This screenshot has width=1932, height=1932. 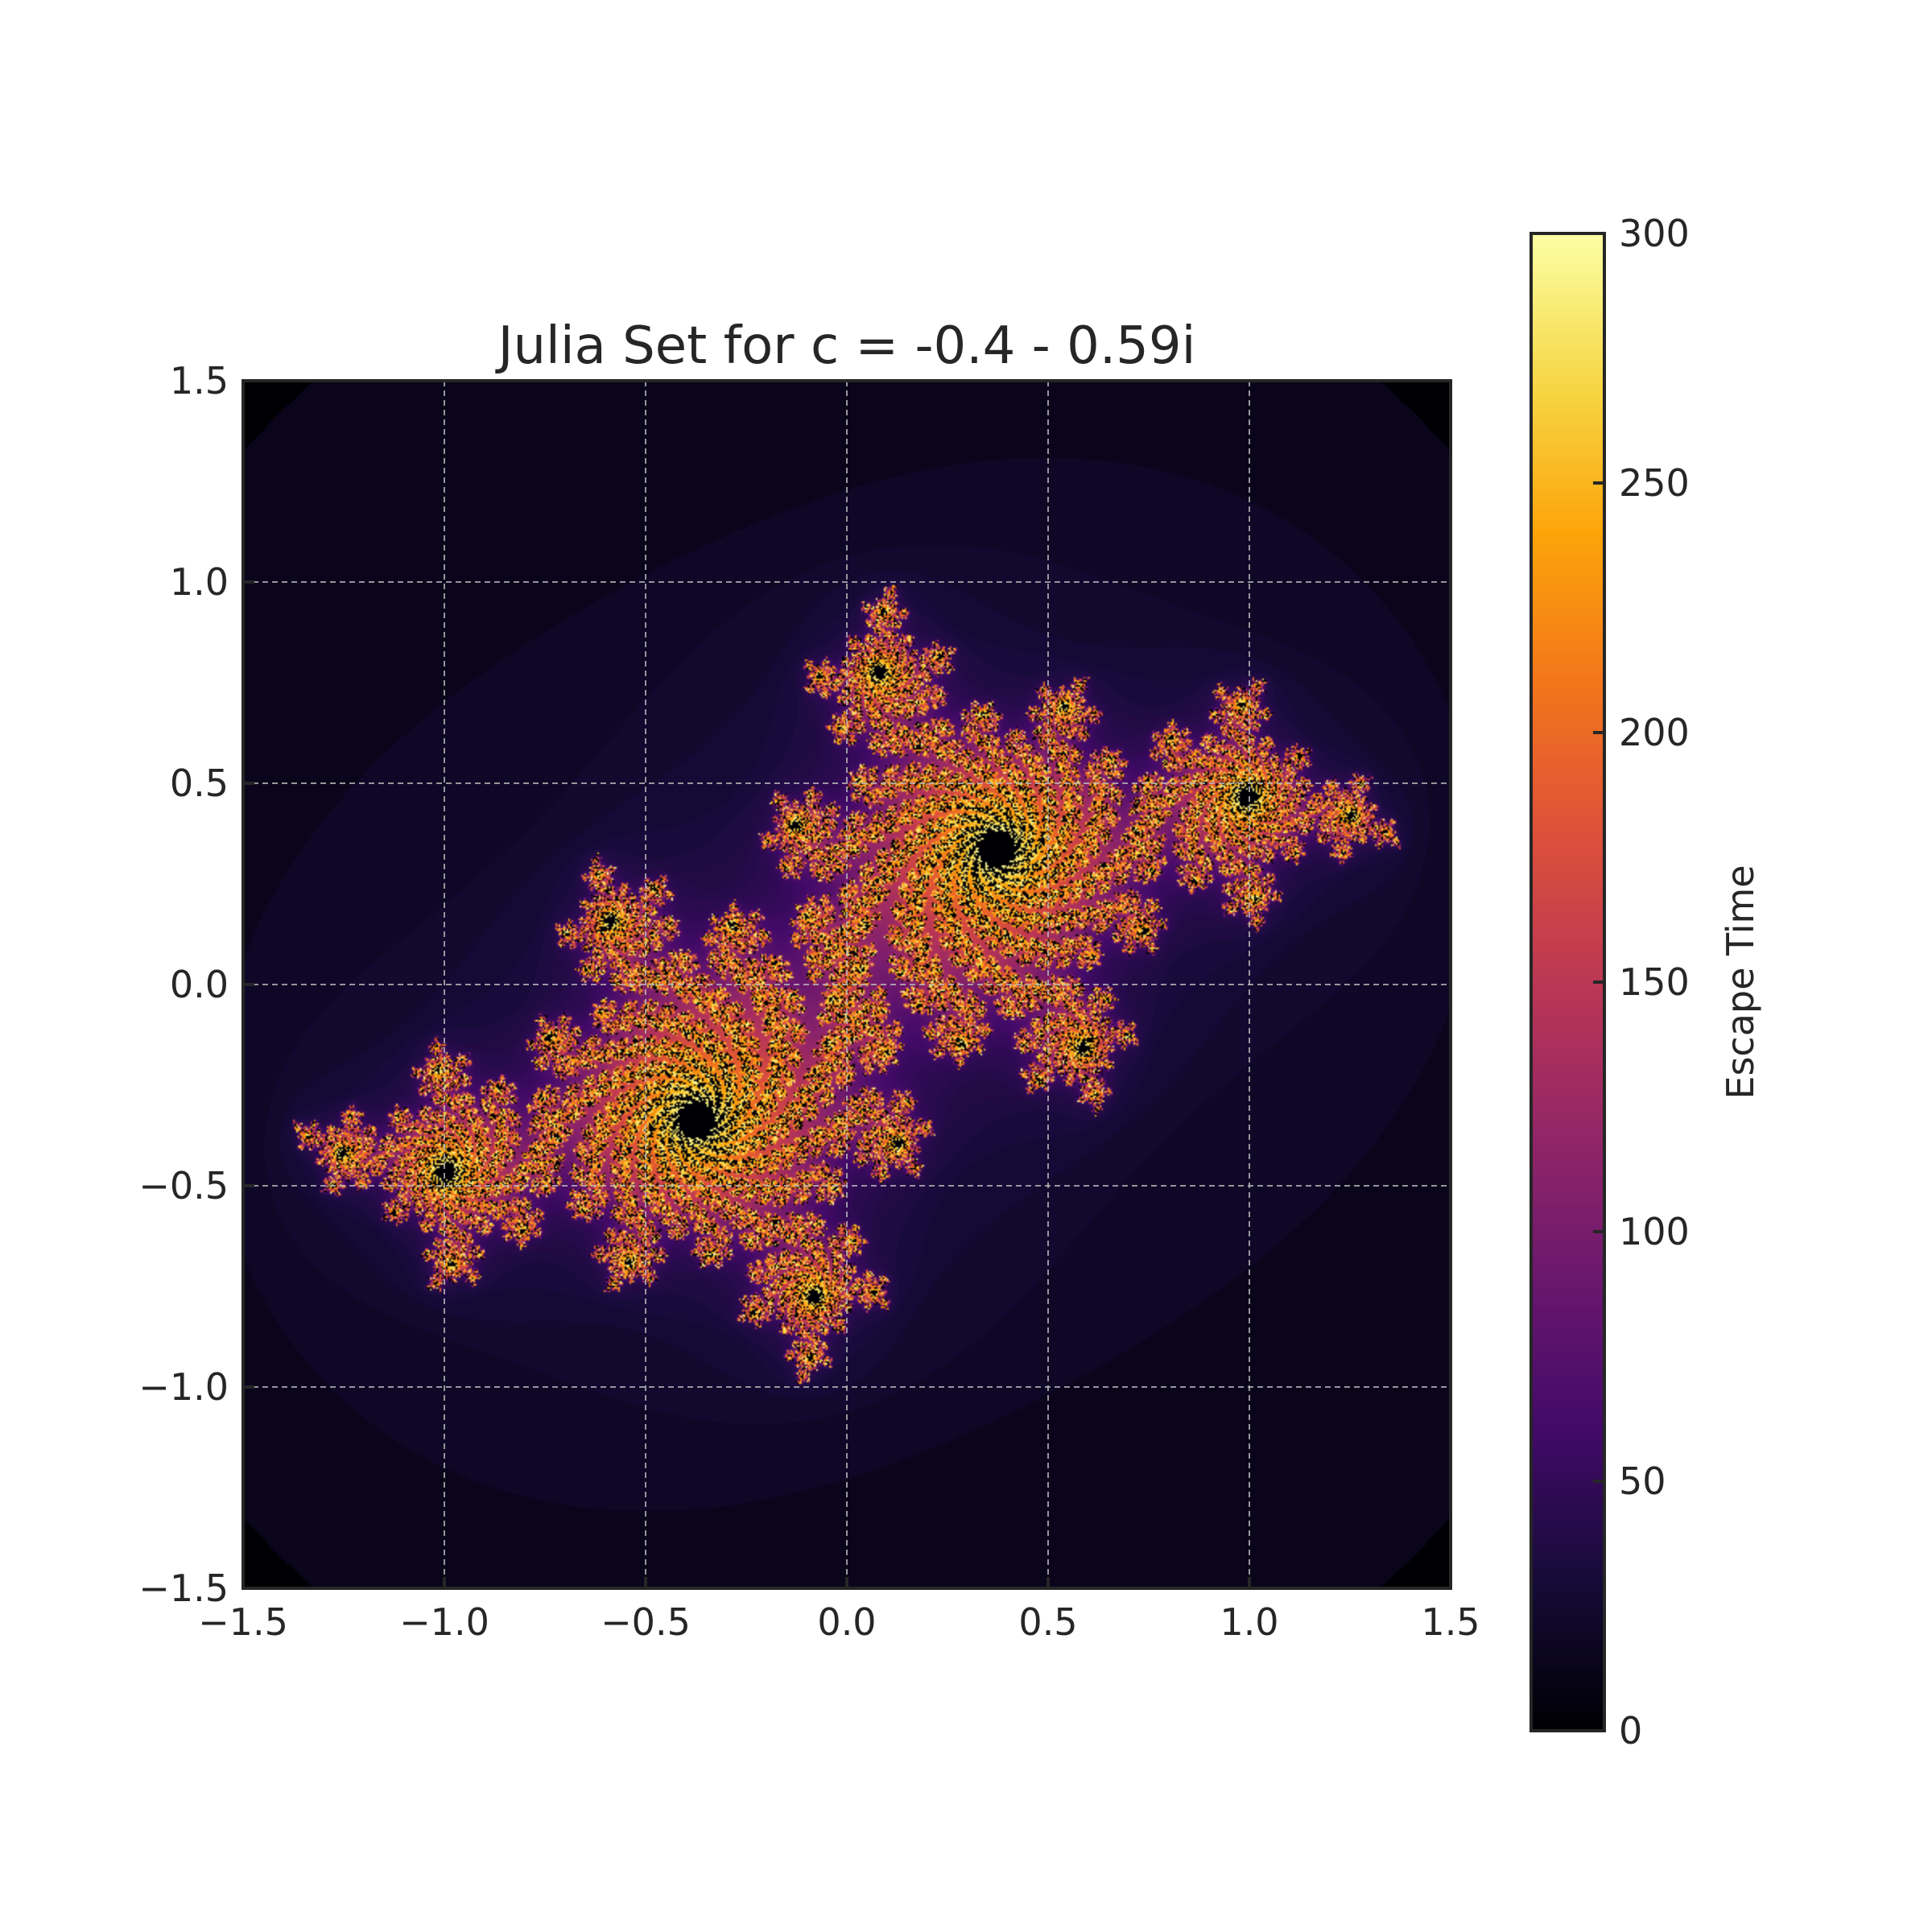 What do you see at coordinates (199, 582) in the screenshot?
I see `y-tick-label: 1.0` at bounding box center [199, 582].